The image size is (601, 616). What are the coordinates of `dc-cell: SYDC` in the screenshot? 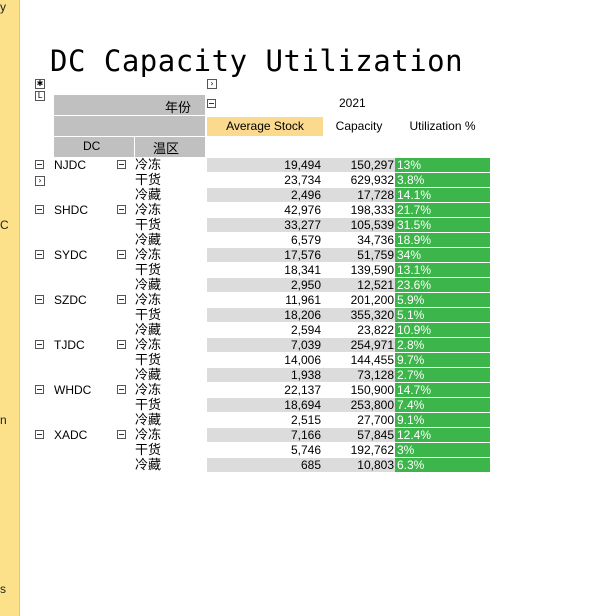 It's located at (71, 255).